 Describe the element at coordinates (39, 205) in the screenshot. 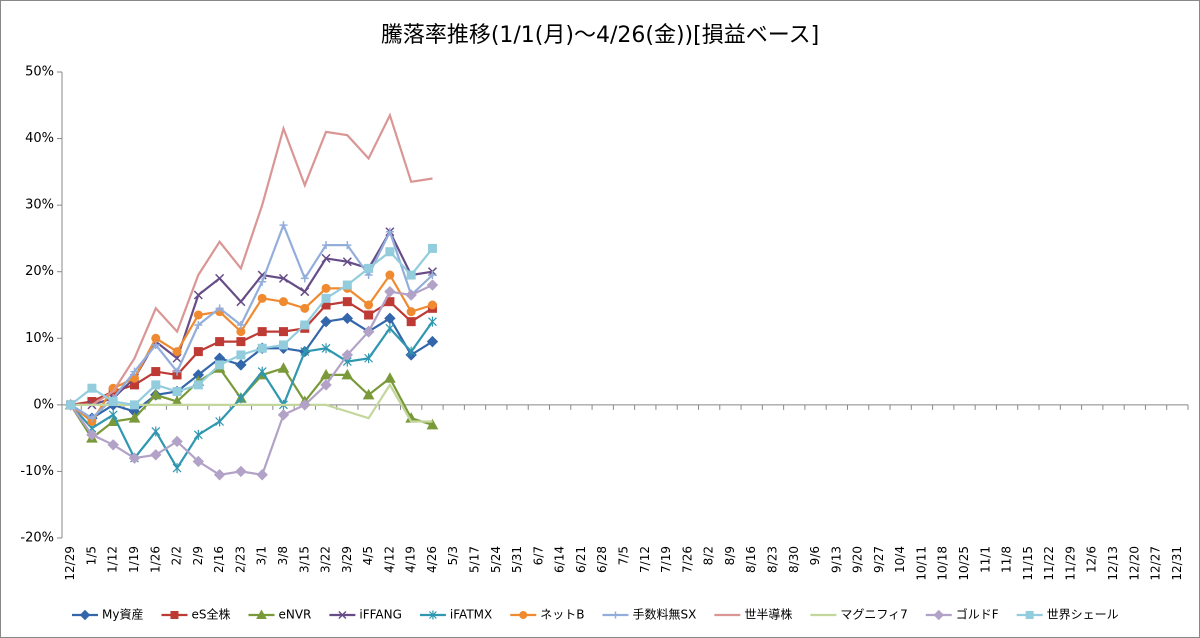

I see `y-tick-label: 30%` at that location.